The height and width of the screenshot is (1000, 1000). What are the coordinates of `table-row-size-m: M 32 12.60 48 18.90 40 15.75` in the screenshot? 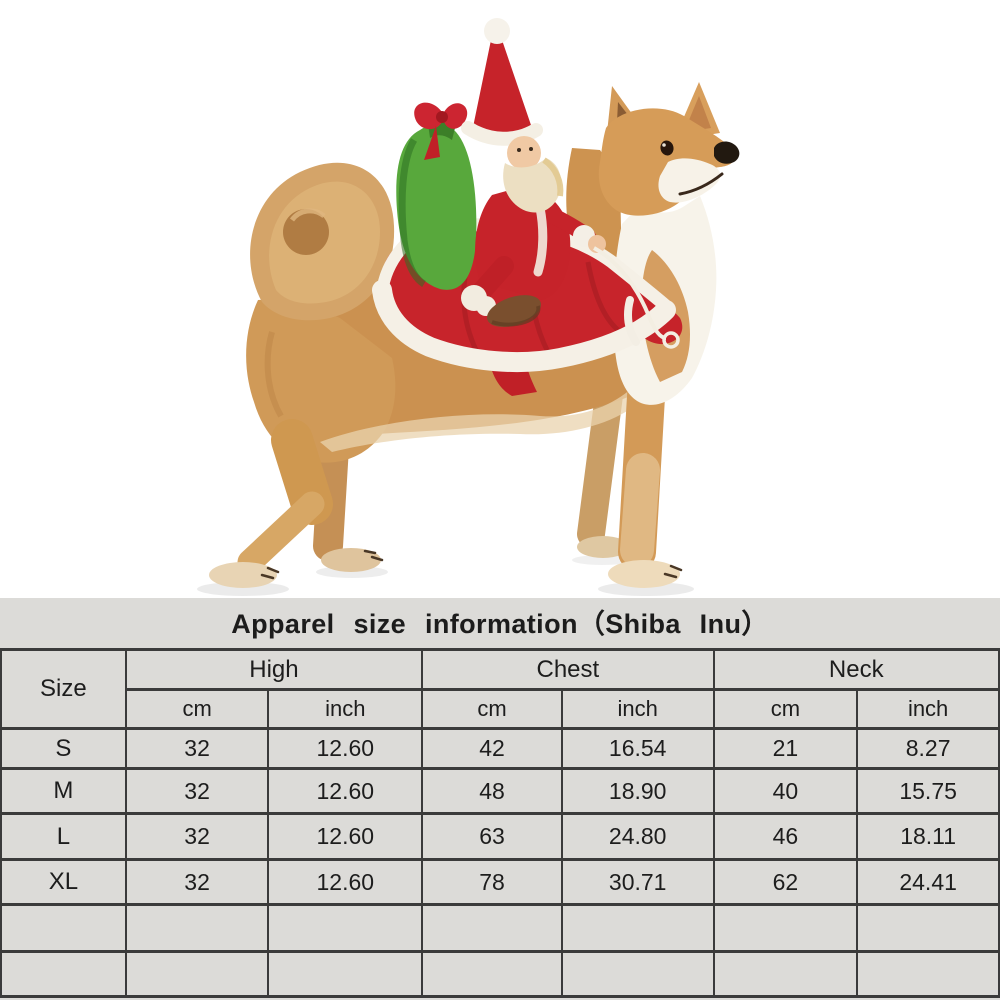 It's located at (499, 790).